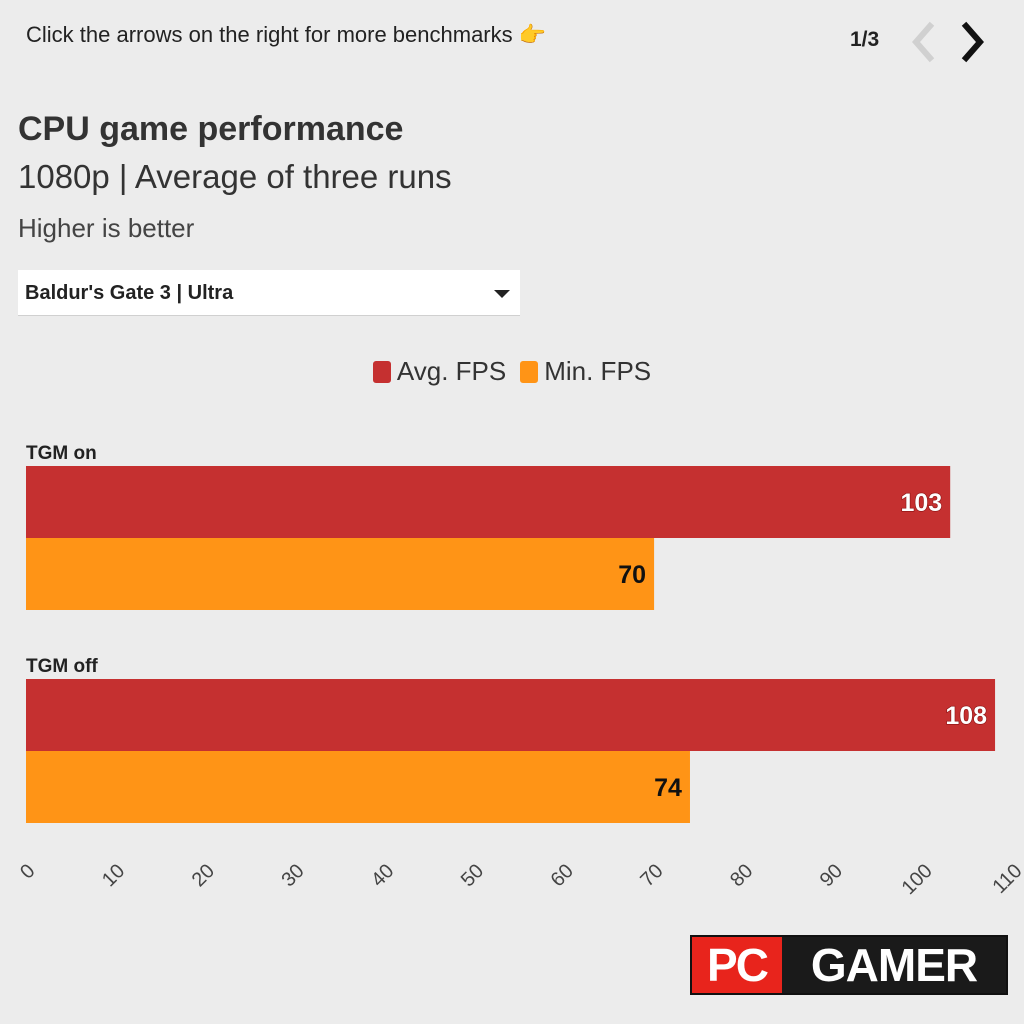  I want to click on next-button, so click(974, 42).